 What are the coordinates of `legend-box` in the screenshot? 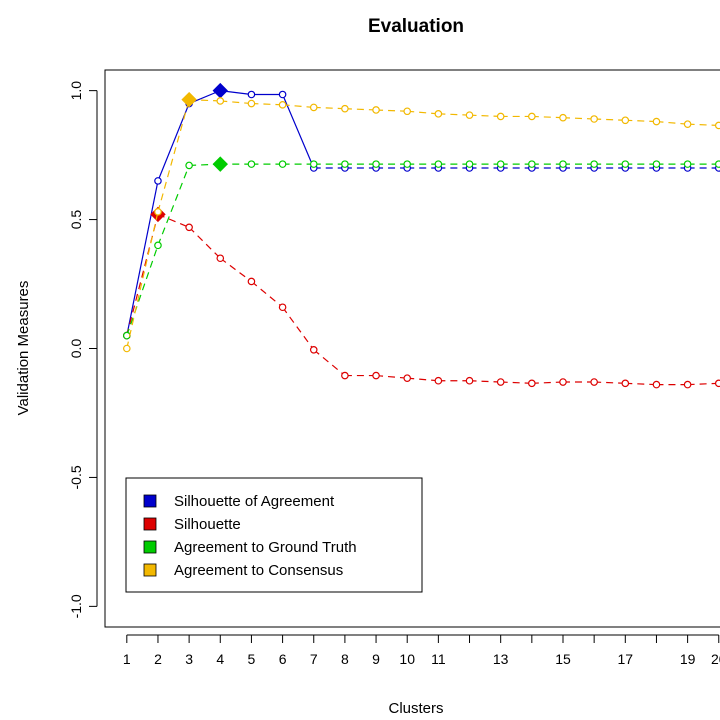 It's located at (274, 535).